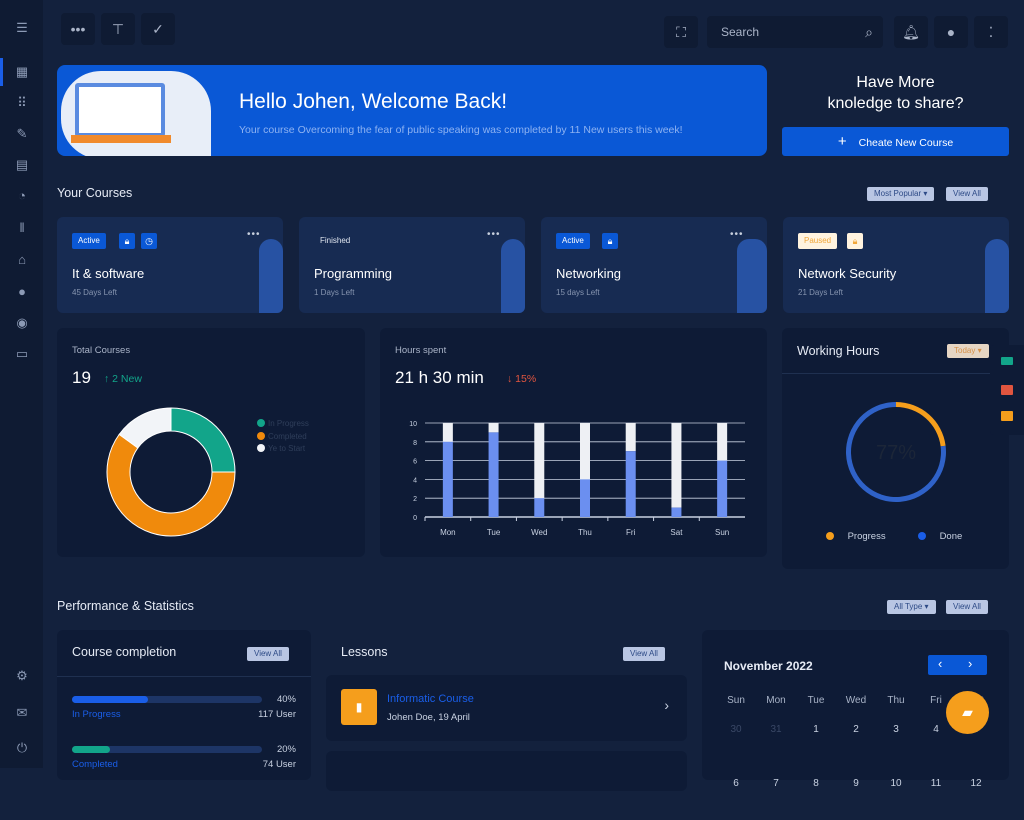  I want to click on settings-icon: ⚙, so click(22, 675).